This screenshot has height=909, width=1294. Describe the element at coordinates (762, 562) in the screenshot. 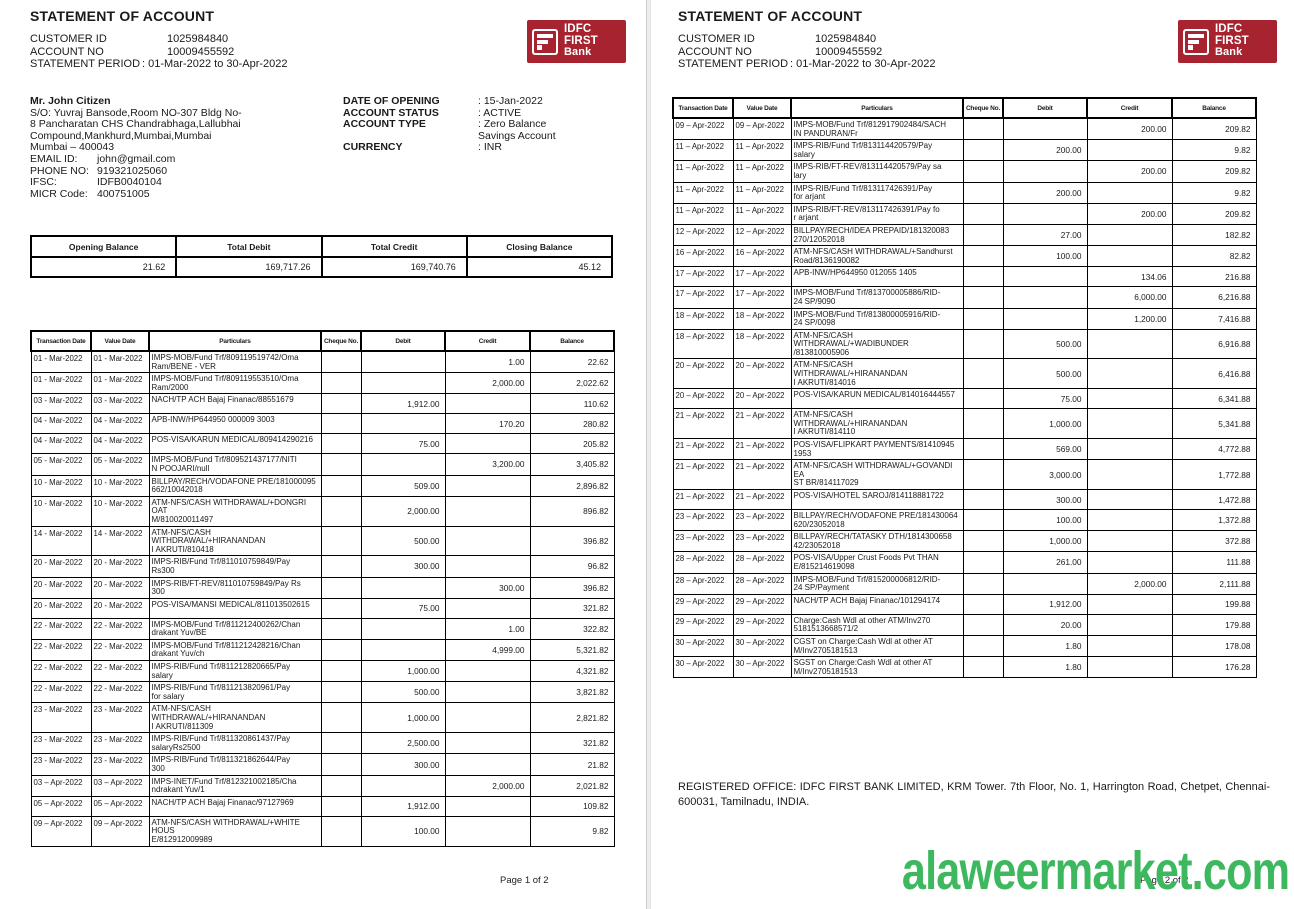

I see `value-date-cell: 28 – Apr-2022` at that location.